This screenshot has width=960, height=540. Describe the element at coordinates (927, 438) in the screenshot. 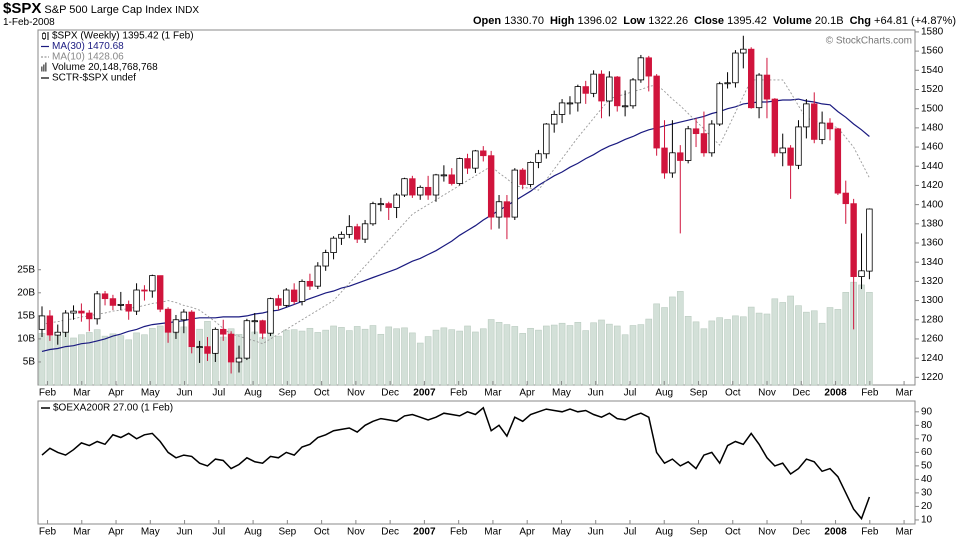

I see `y-tick-label: 70` at that location.